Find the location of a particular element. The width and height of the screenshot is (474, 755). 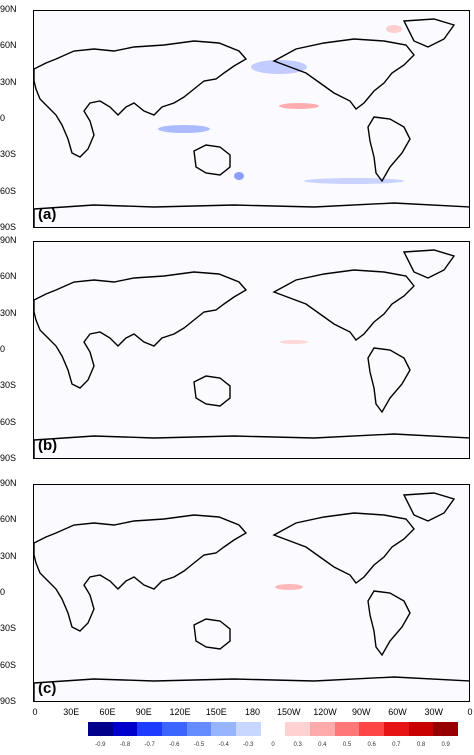

colorbar-tick-label: 0.3 is located at coordinates (297, 745).